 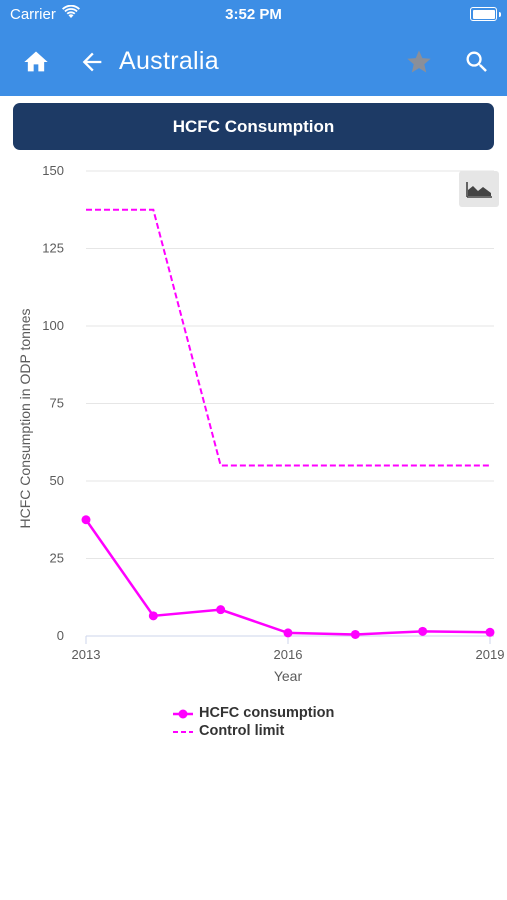 What do you see at coordinates (267, 713) in the screenshot?
I see `legend-label: HCFC consumption` at bounding box center [267, 713].